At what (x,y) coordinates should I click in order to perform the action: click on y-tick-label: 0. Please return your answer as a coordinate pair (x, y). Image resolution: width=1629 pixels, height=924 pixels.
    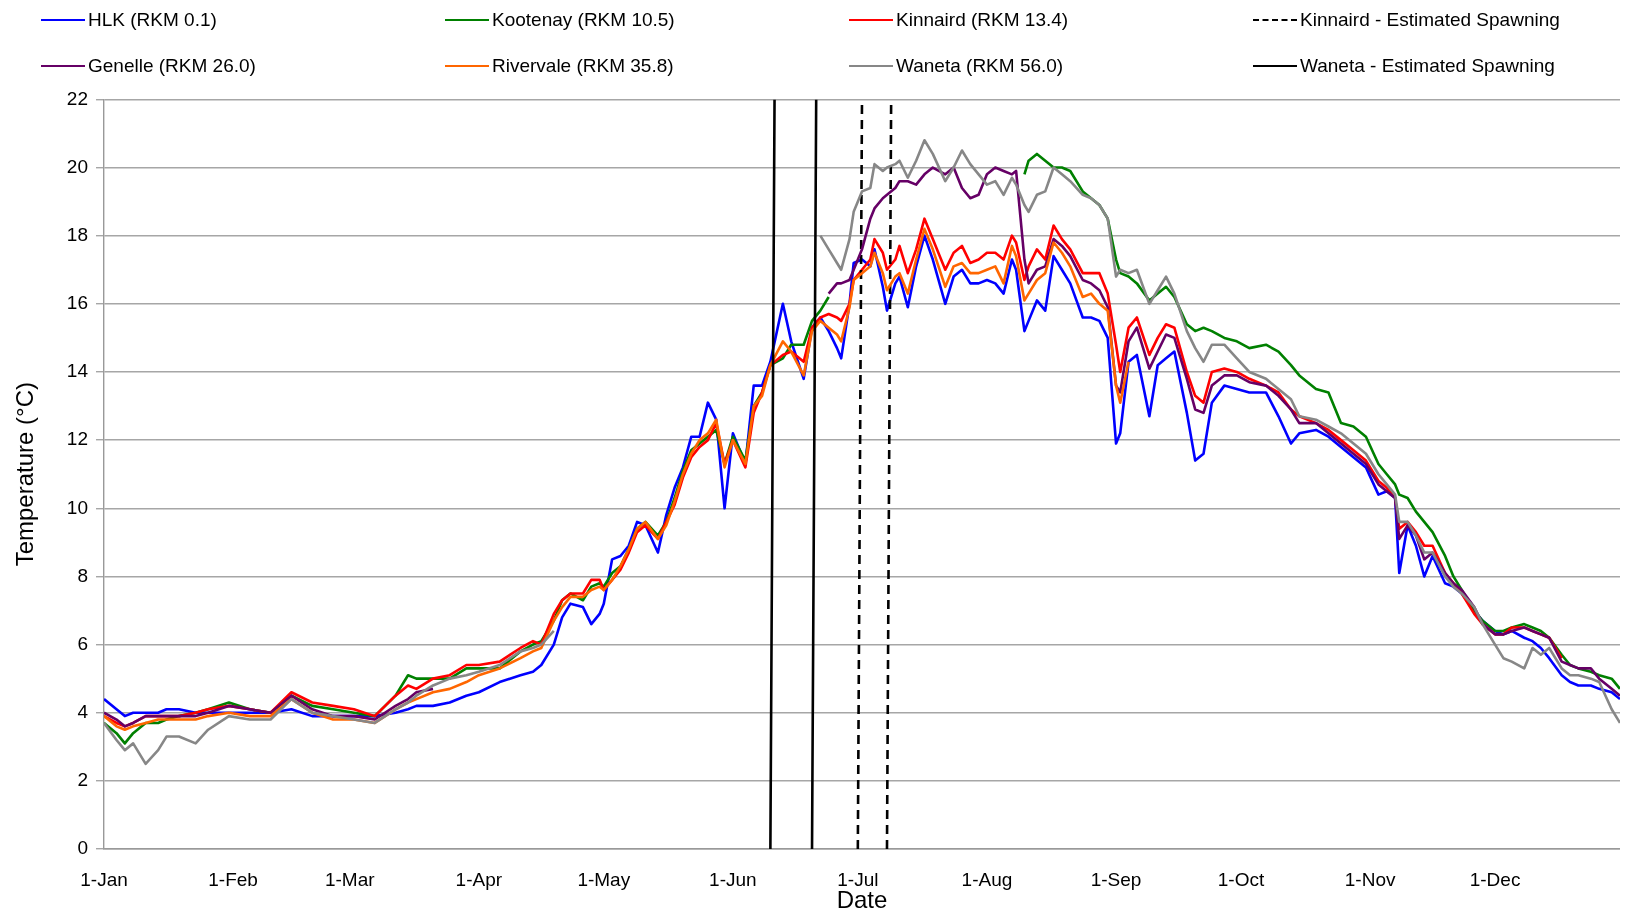
    Looking at the image, I should click on (82, 848).